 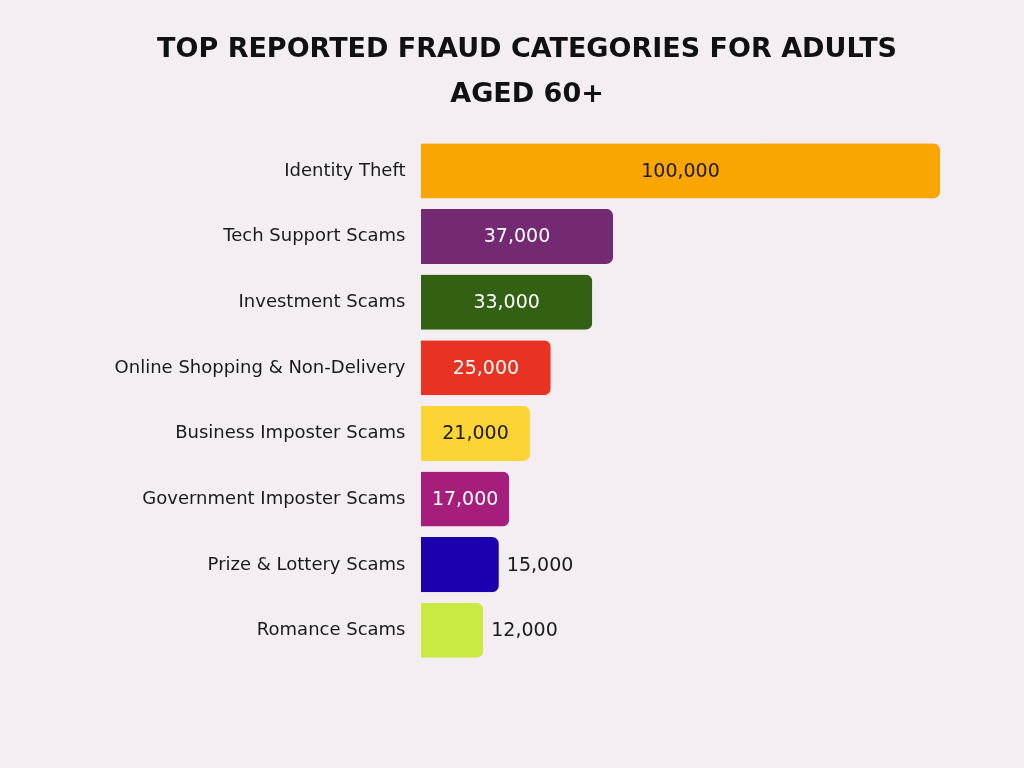 I want to click on y-tick-label: Prize & Lottery Scams, so click(x=306, y=563).